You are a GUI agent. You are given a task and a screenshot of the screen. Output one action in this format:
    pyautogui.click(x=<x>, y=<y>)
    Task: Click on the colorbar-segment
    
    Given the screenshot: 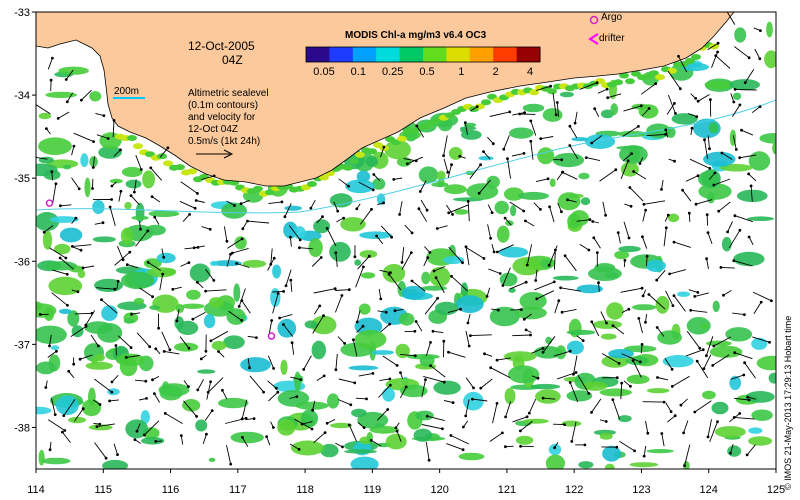 What is the action you would take?
    pyautogui.click(x=481, y=54)
    